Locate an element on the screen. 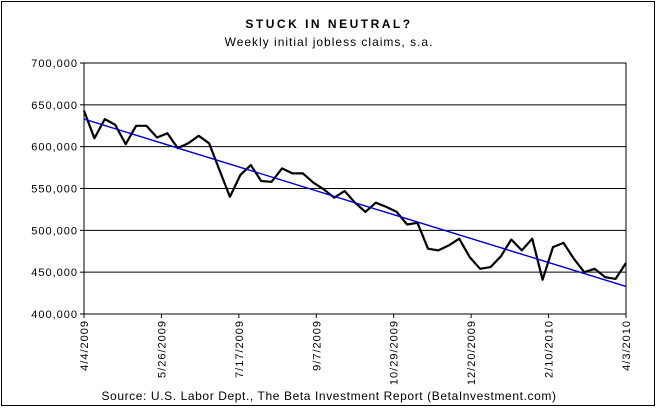 Image resolution: width=658 pixels, height=409 pixels. chart-title: STUCK IN NEUTRAL? is located at coordinates (328, 24).